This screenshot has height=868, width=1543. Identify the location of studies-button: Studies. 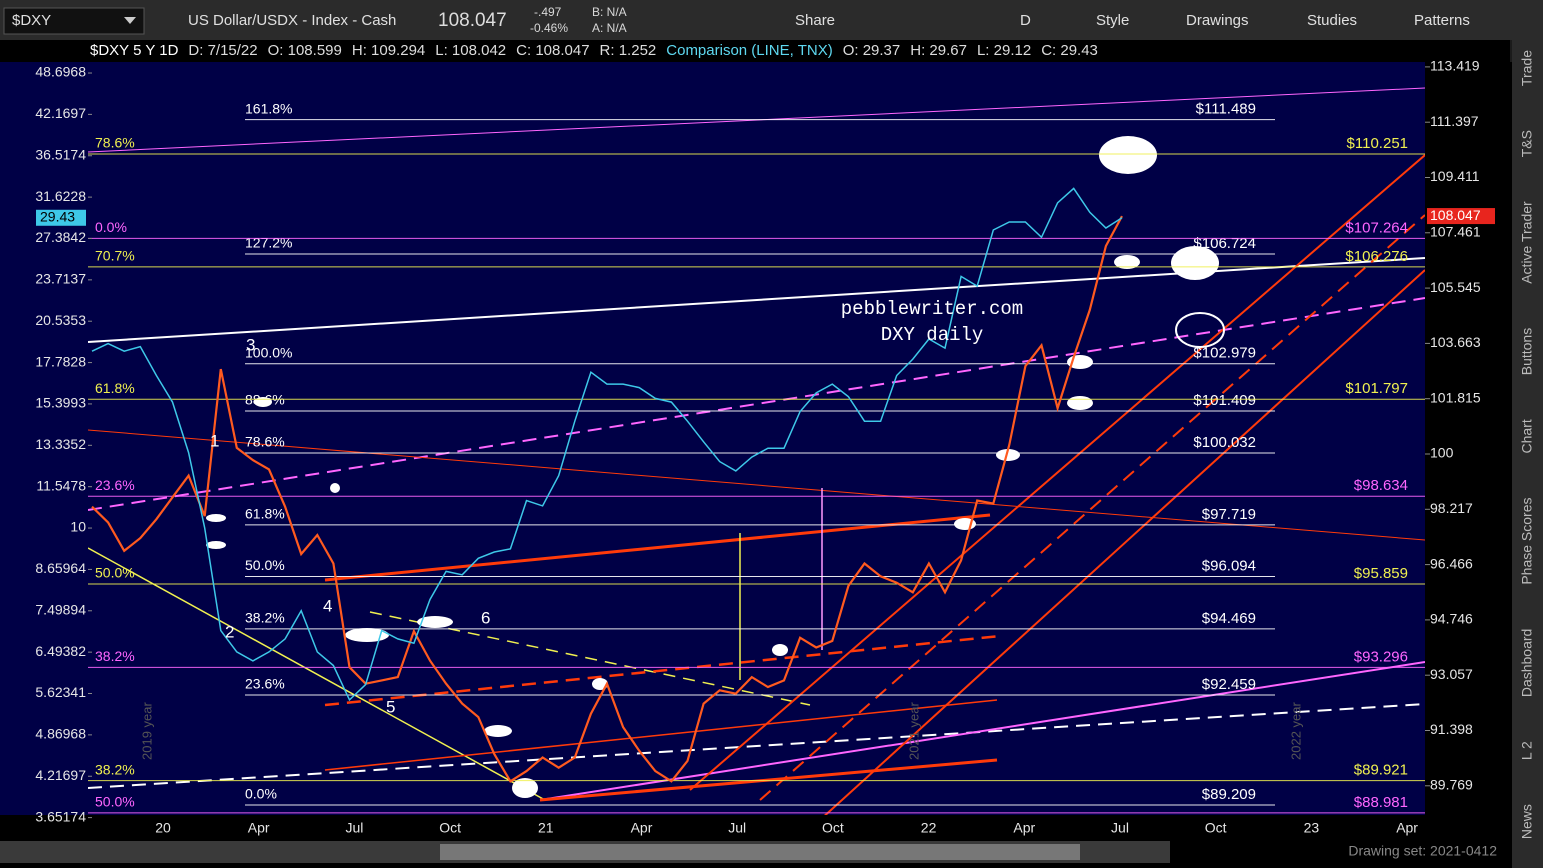
(1332, 20).